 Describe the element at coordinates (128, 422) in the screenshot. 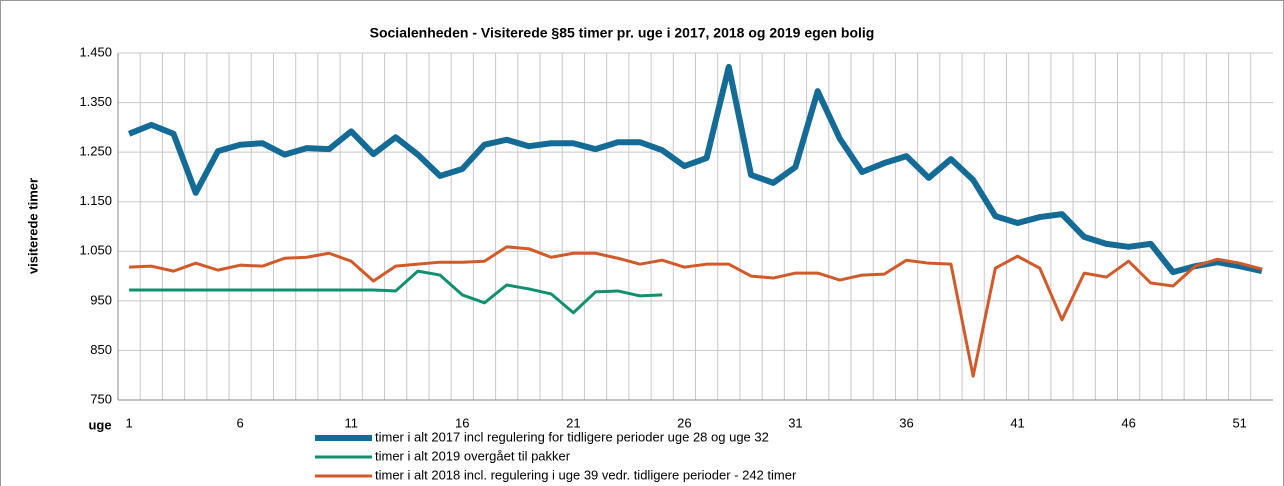

I see `x-tick-label: 1` at that location.